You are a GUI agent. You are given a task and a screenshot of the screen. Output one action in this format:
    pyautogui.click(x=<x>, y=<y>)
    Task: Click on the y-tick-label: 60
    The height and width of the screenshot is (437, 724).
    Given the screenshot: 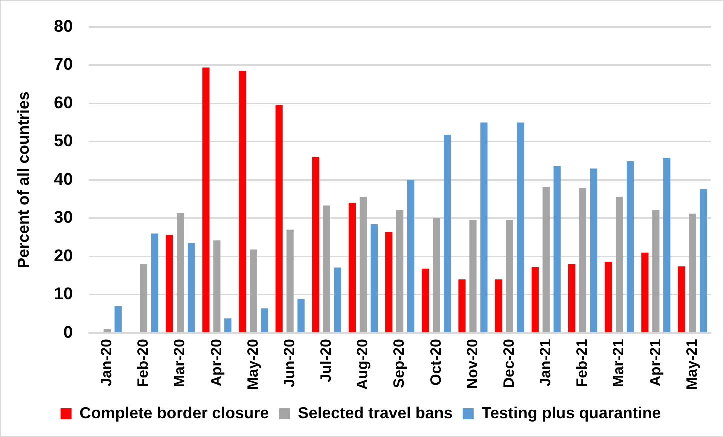 What is the action you would take?
    pyautogui.click(x=64, y=102)
    